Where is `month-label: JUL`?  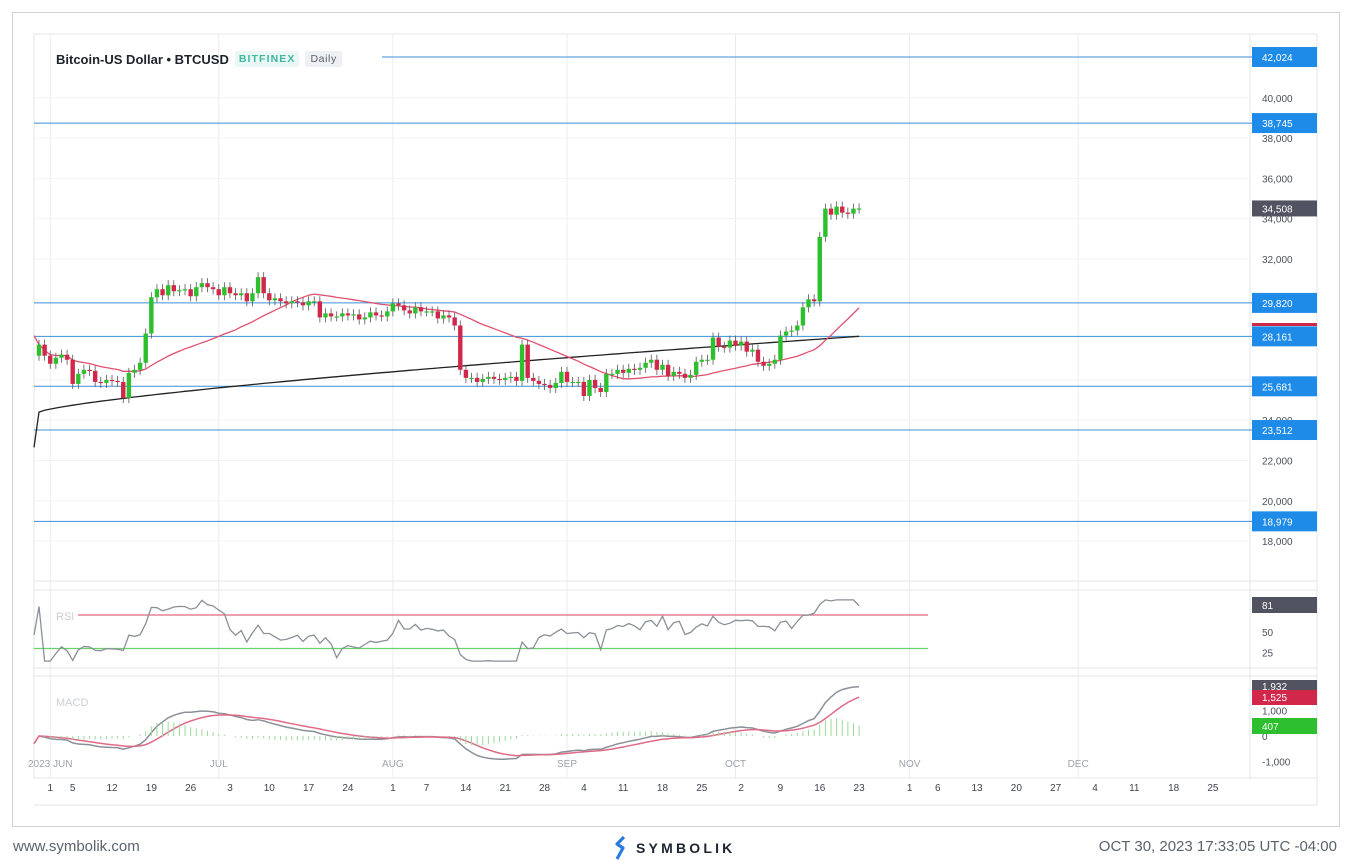
month-label: JUL is located at coordinates (219, 764).